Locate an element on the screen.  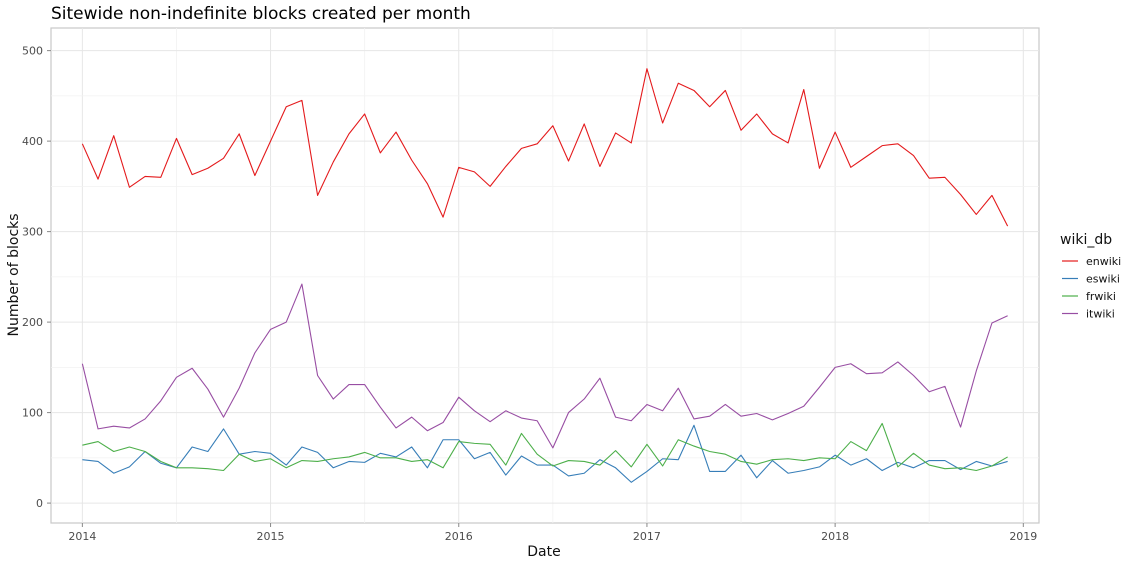
y-tick-label: 200 is located at coordinates (32, 322).